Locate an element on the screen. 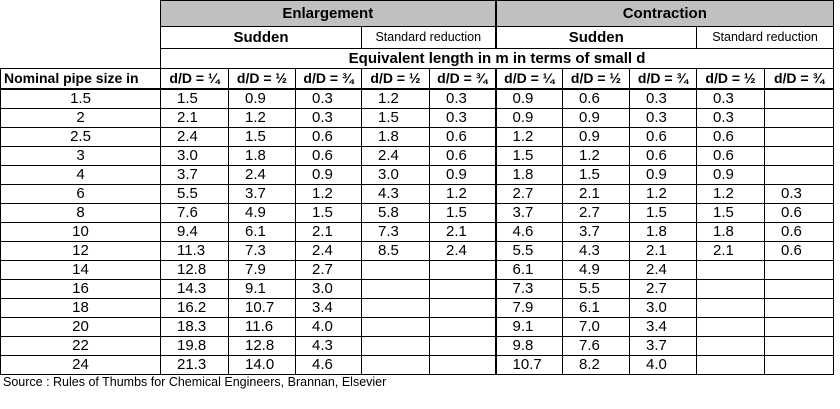 The width and height of the screenshot is (840, 409). table-cell: 14.0 is located at coordinates (262, 364).